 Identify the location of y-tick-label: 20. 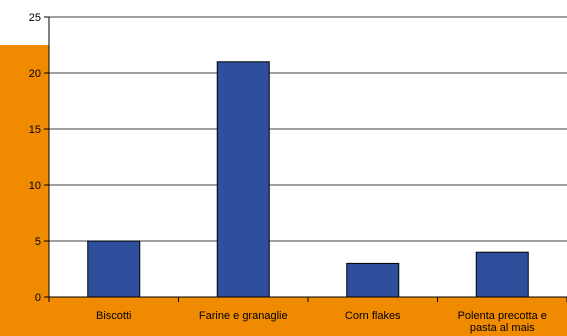
(35, 74).